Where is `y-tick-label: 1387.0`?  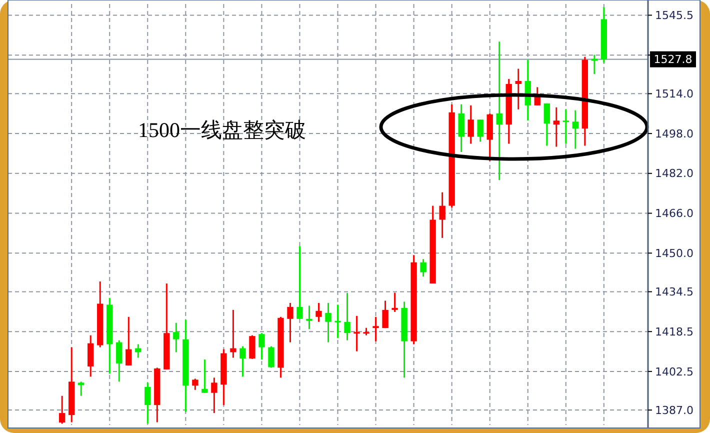 y-tick-label: 1387.0 is located at coordinates (674, 410).